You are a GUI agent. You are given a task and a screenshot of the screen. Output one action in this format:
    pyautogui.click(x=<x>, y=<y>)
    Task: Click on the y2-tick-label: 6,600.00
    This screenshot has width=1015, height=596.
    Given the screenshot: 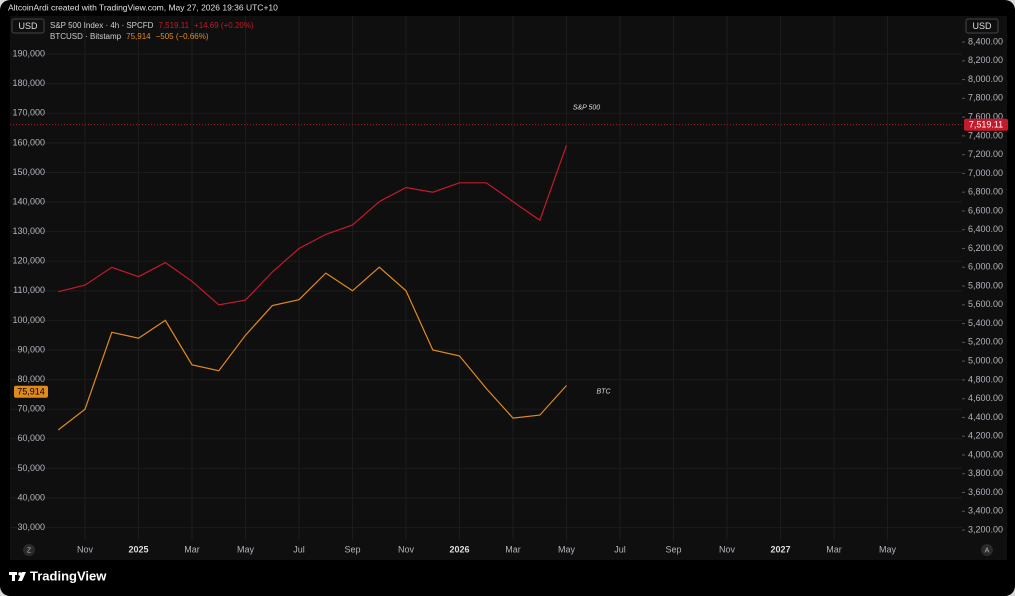 What is the action you would take?
    pyautogui.click(x=985, y=210)
    